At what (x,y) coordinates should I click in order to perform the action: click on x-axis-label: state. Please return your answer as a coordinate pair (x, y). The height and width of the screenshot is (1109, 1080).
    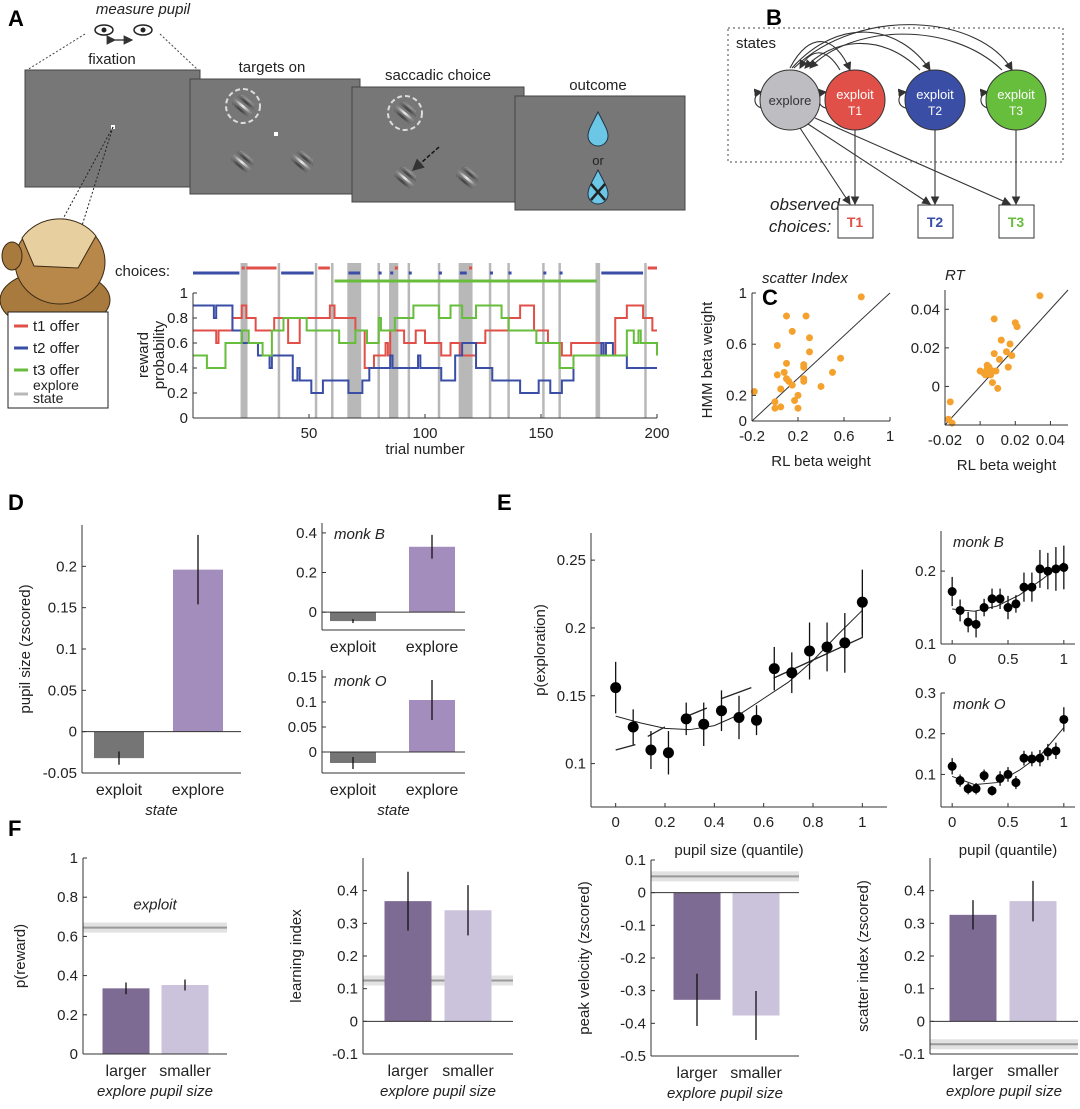
    Looking at the image, I should click on (161, 810).